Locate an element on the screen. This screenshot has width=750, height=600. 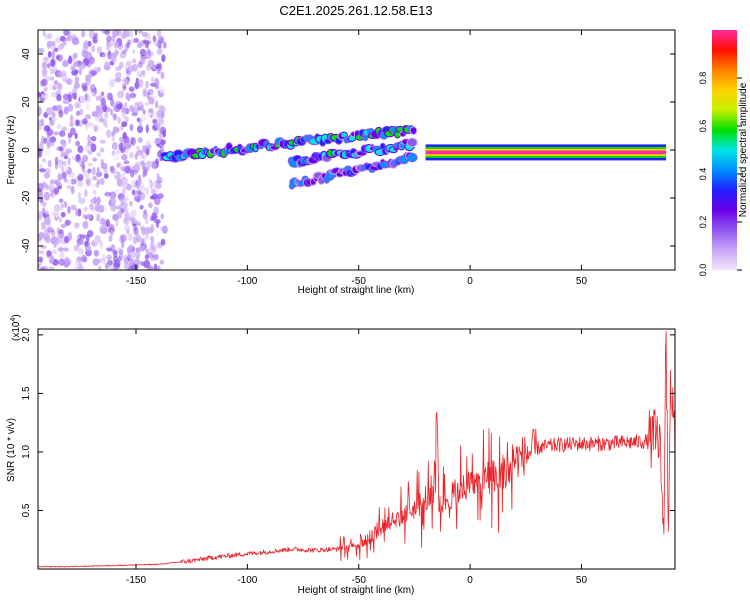
y-tick-label: 0.5 is located at coordinates (26, 510).